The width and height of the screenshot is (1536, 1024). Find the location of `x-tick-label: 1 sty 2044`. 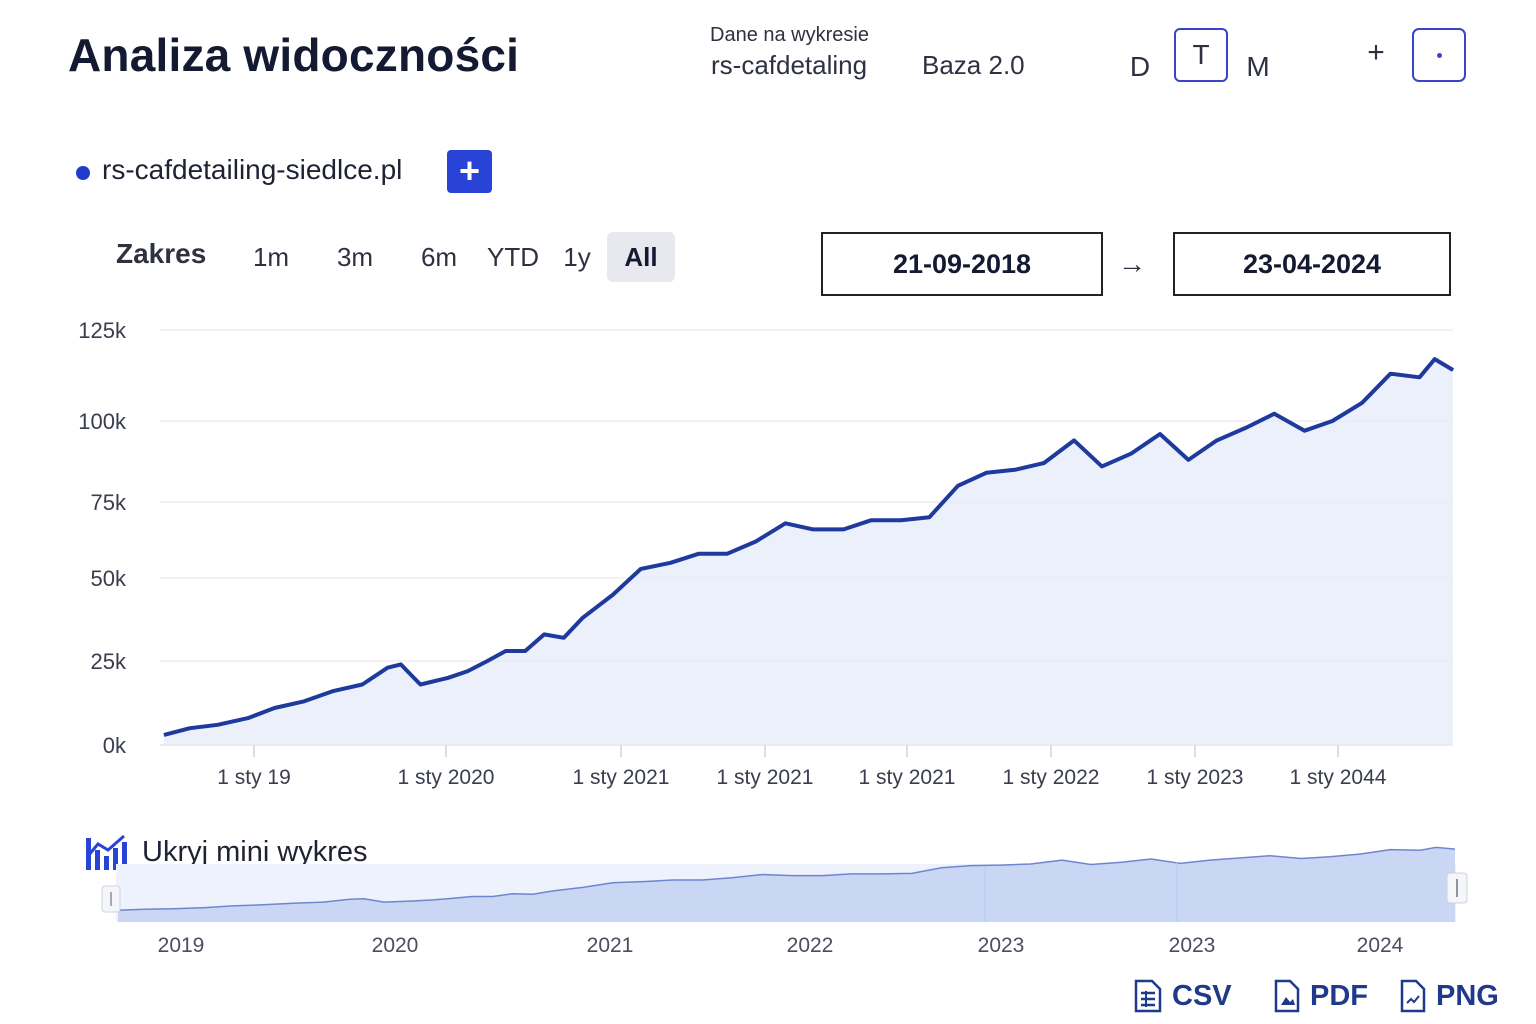

x-tick-label: 1 sty 2044 is located at coordinates (1338, 777).